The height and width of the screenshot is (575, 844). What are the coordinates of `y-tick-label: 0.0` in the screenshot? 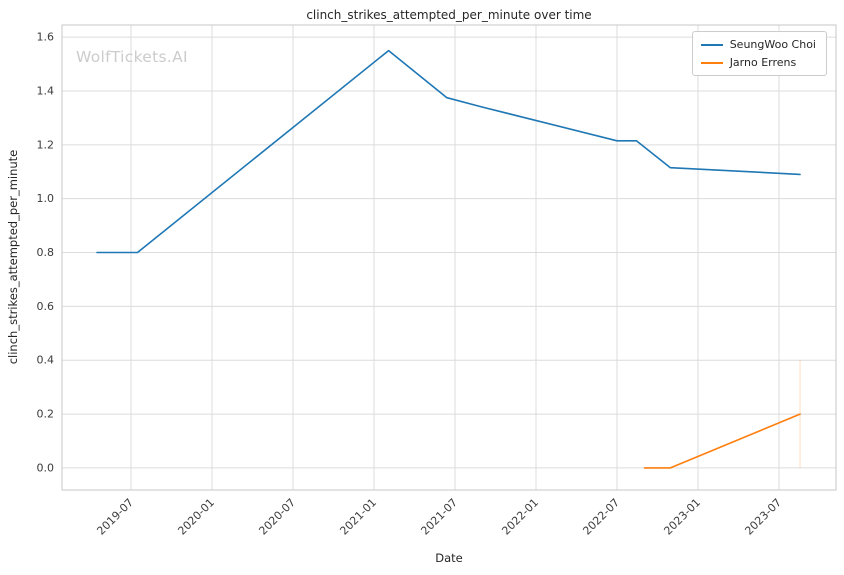 It's located at (46, 467).